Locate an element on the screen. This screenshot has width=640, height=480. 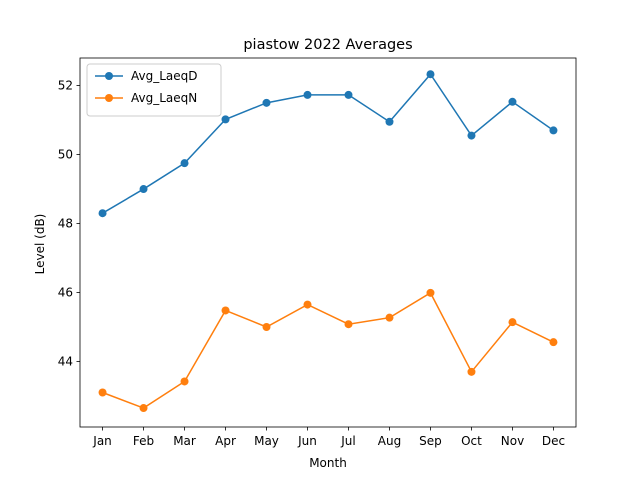
legend-item-Avg_LaeqN: Avg_LaeqN is located at coordinates (146, 98).